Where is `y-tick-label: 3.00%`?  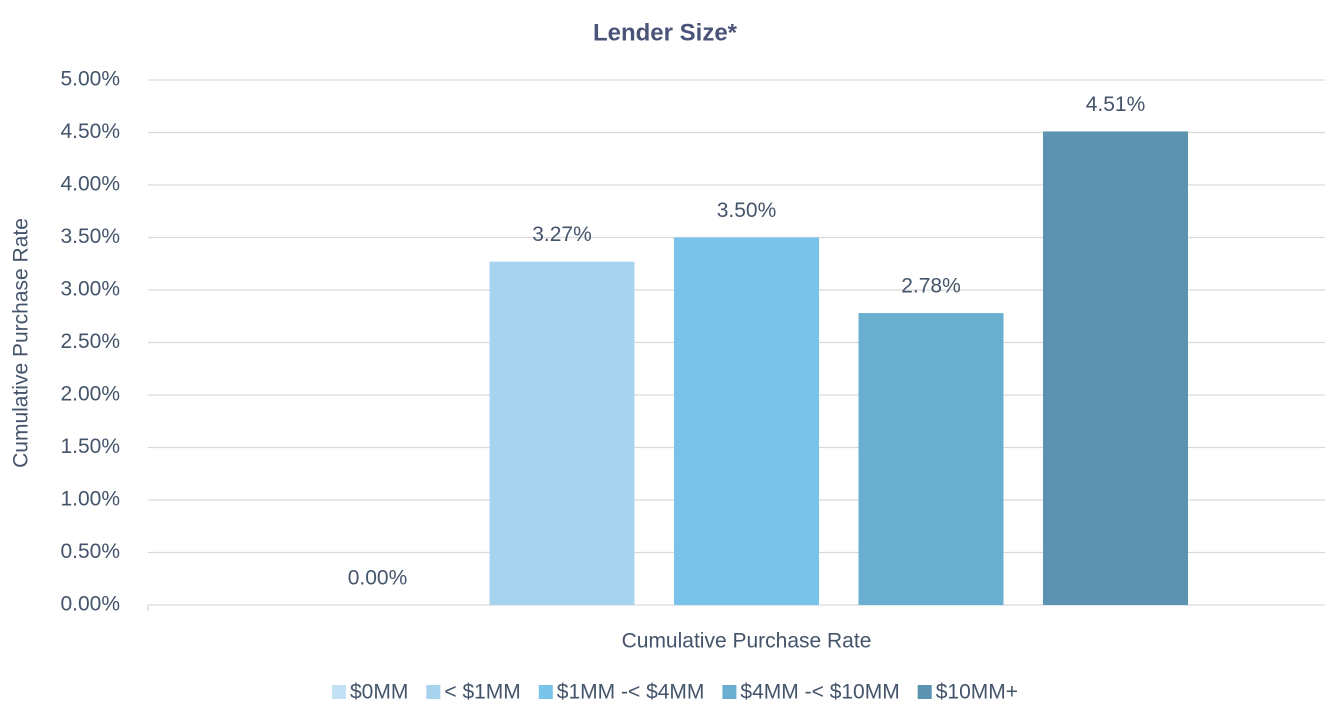 y-tick-label: 3.00% is located at coordinates (90, 289).